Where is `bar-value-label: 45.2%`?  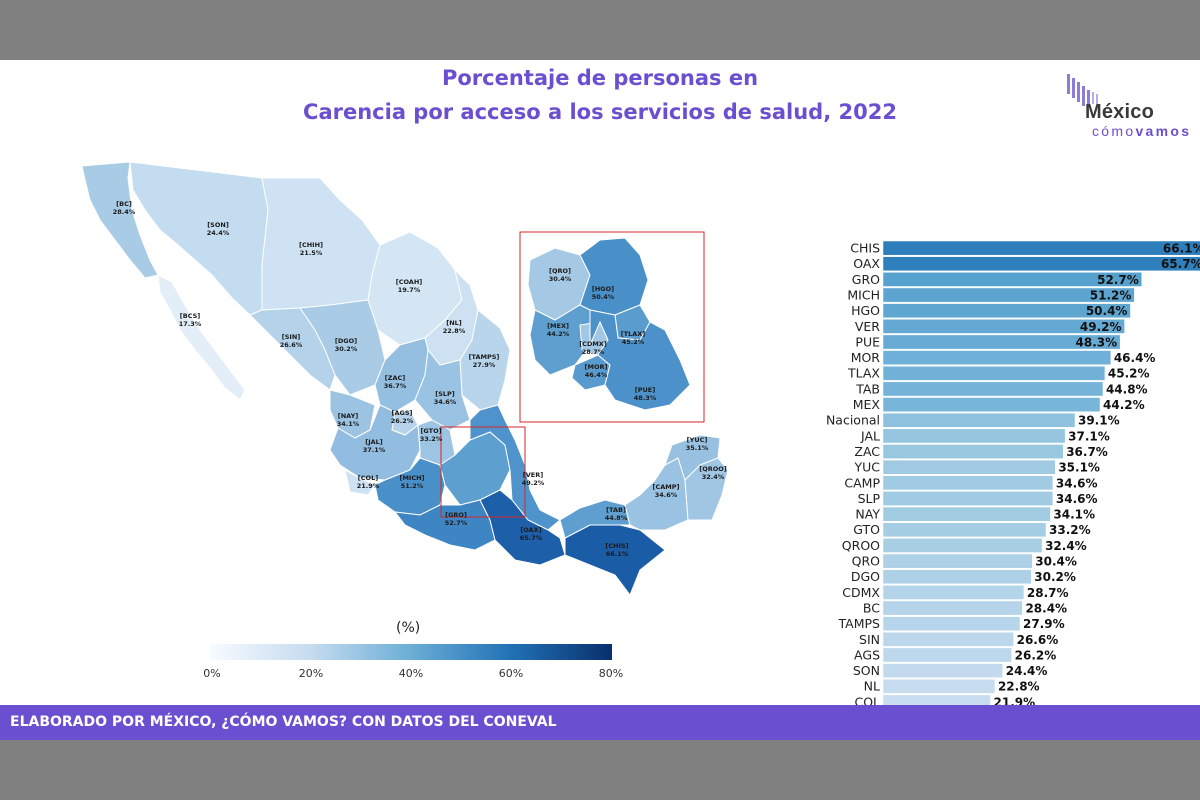 bar-value-label: 45.2% is located at coordinates (1129, 374).